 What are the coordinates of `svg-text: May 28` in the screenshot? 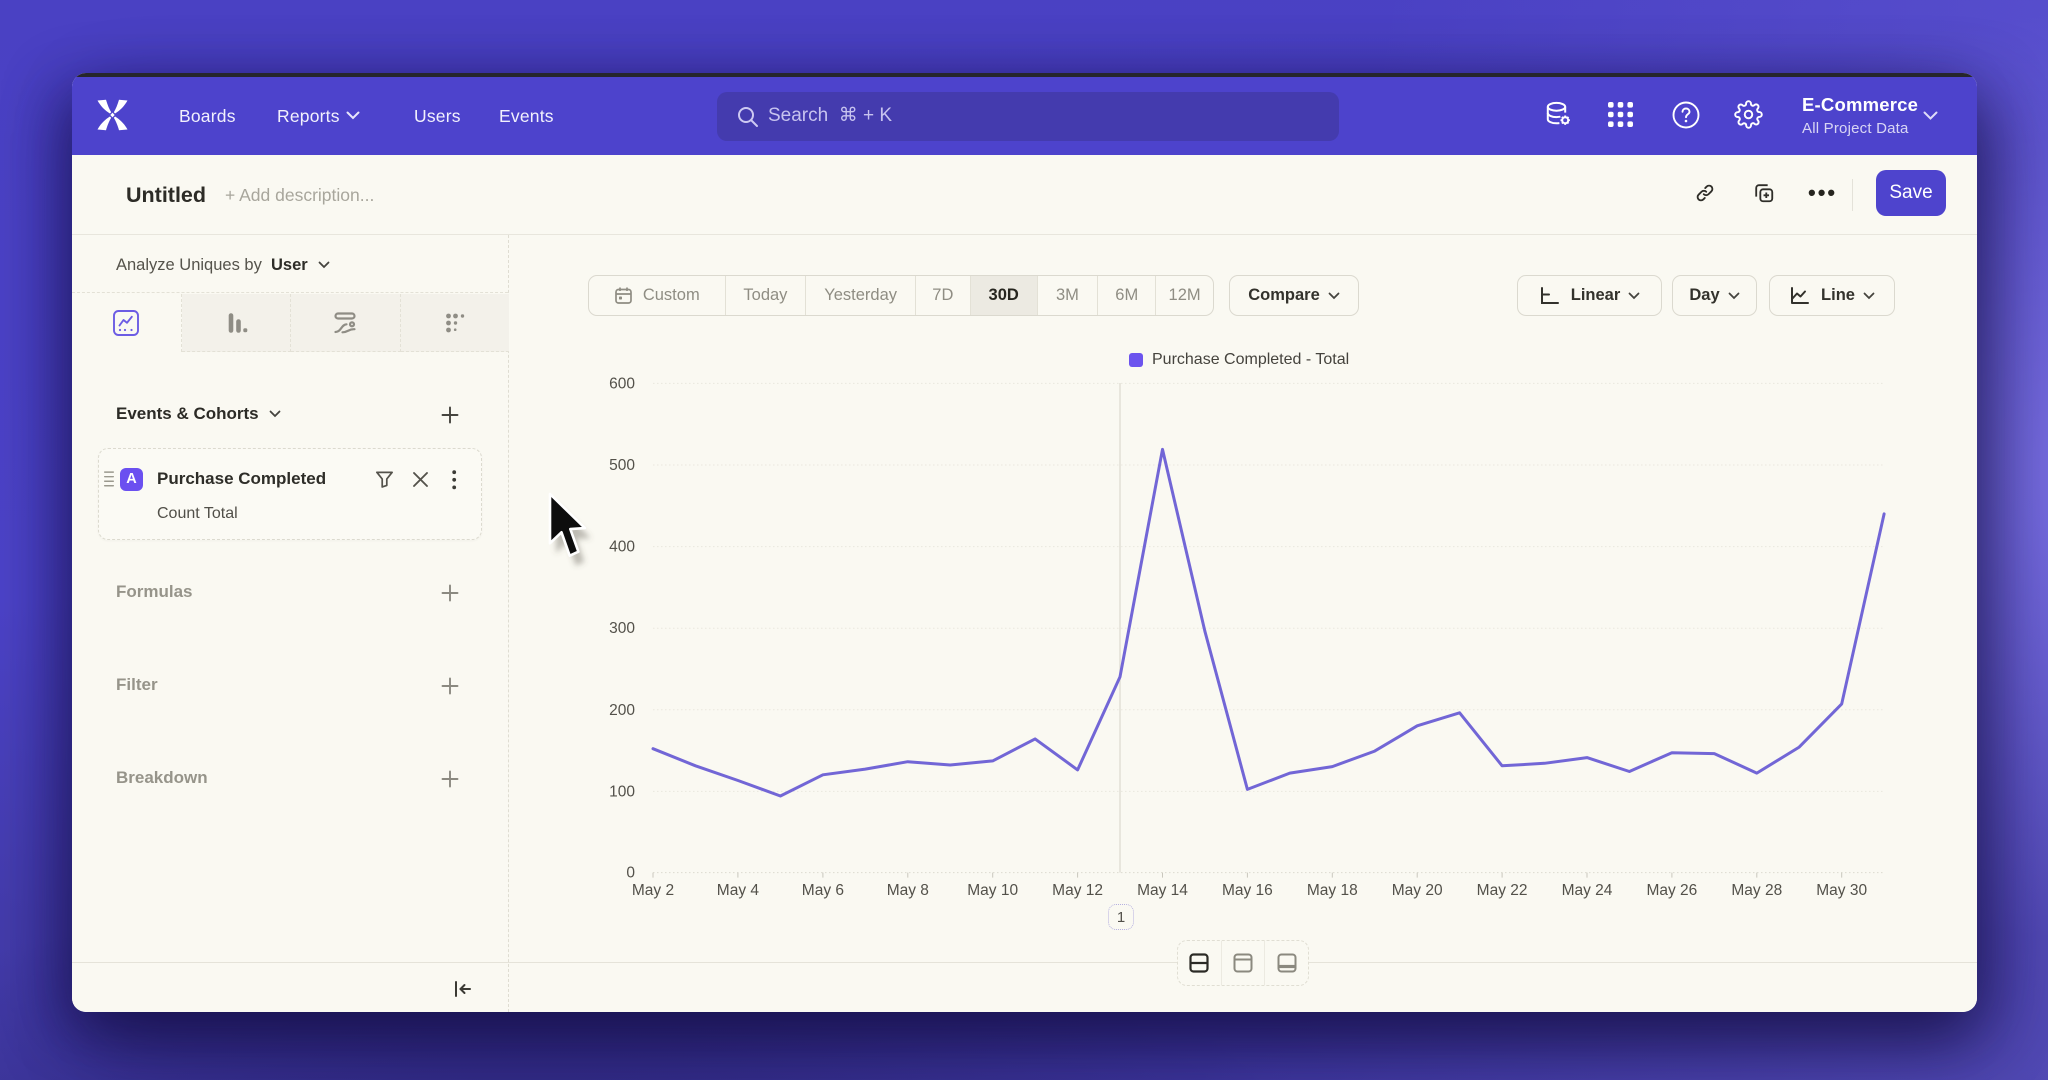 It's located at (1756, 890).